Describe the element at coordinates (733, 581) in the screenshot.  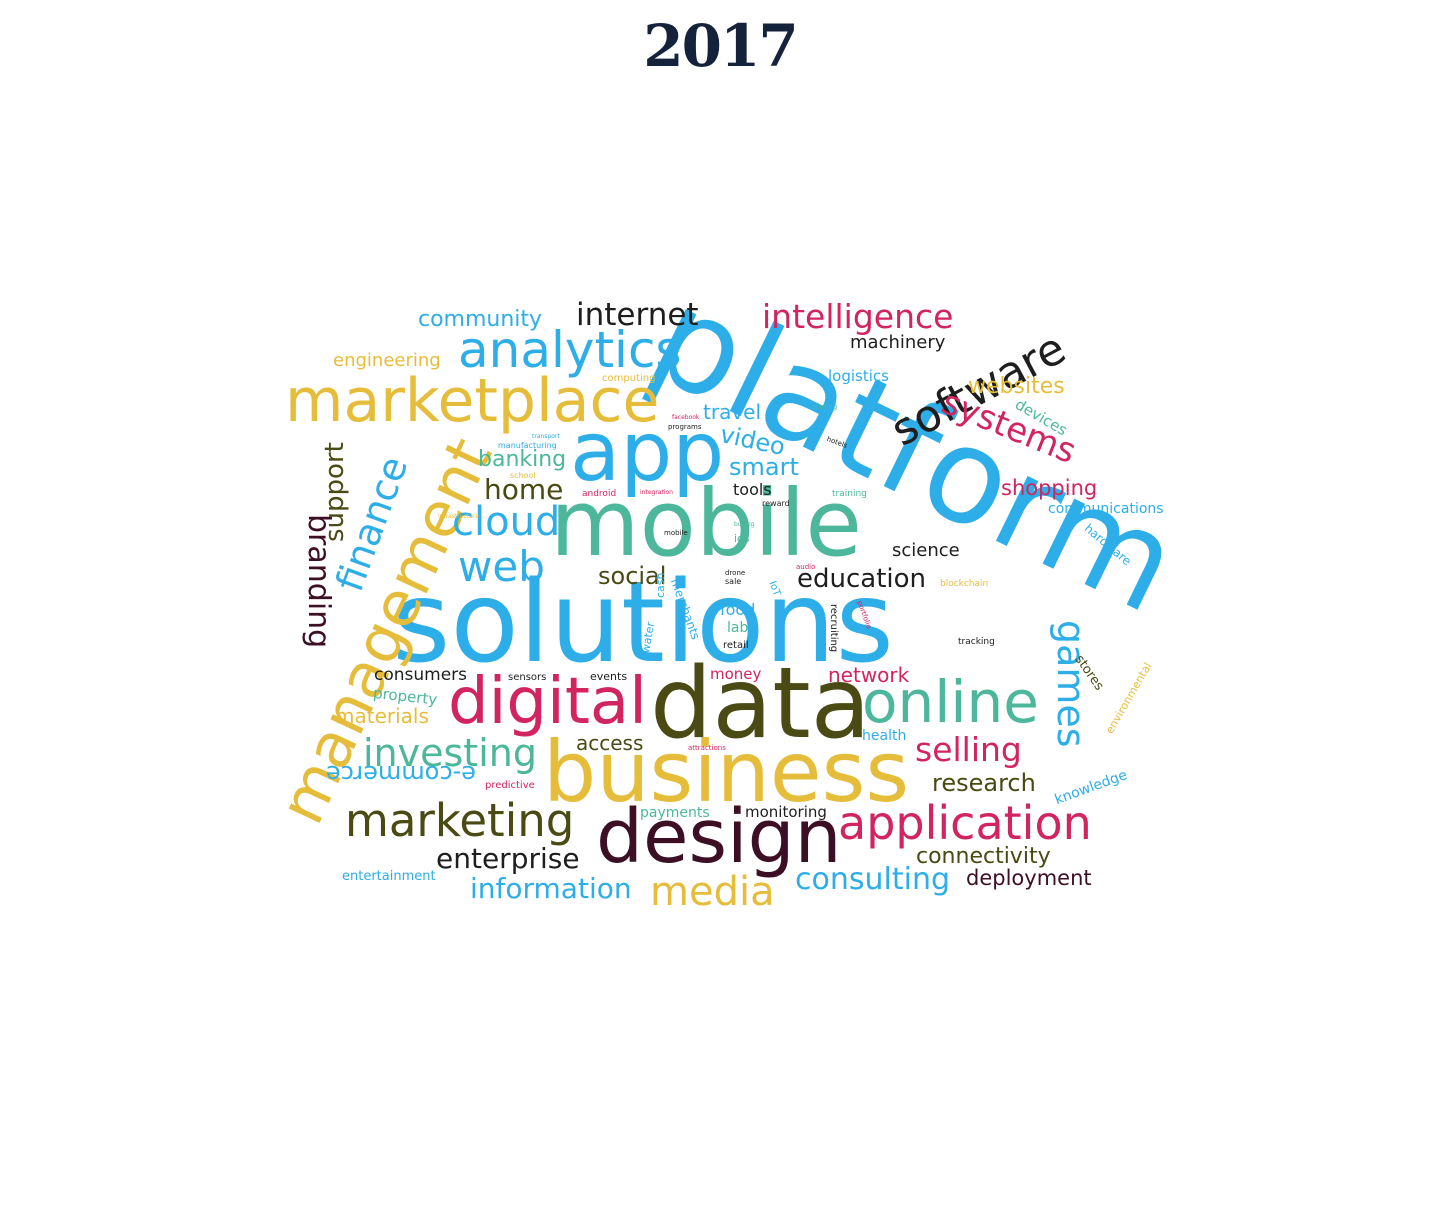
I see `word-cloud-term: sale` at that location.